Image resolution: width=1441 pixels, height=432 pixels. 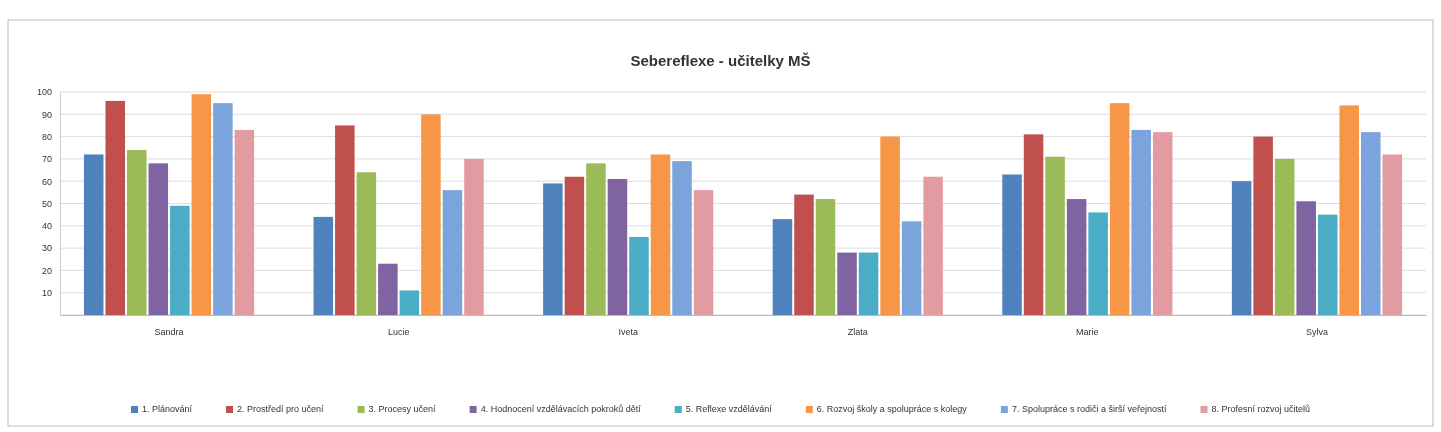 I want to click on y-tick-label: 30, so click(x=46, y=248).